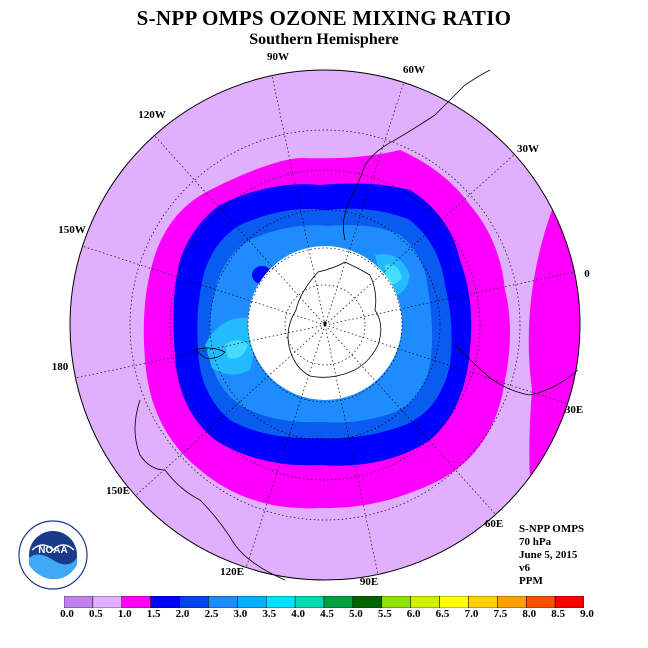 This screenshot has height=648, width=648. I want to click on noaa-logo: NOAA, so click(53, 555).